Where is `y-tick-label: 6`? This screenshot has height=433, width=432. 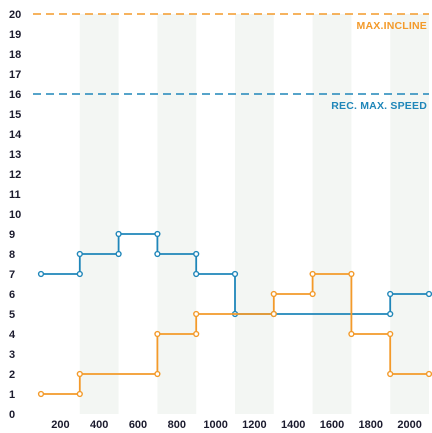 y-tick-label: 6 is located at coordinates (12, 295).